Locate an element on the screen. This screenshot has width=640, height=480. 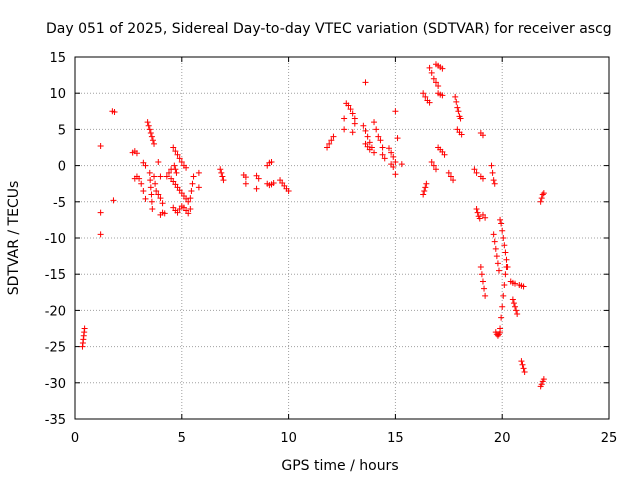
x-tick-label: 0 is located at coordinates (75, 438).